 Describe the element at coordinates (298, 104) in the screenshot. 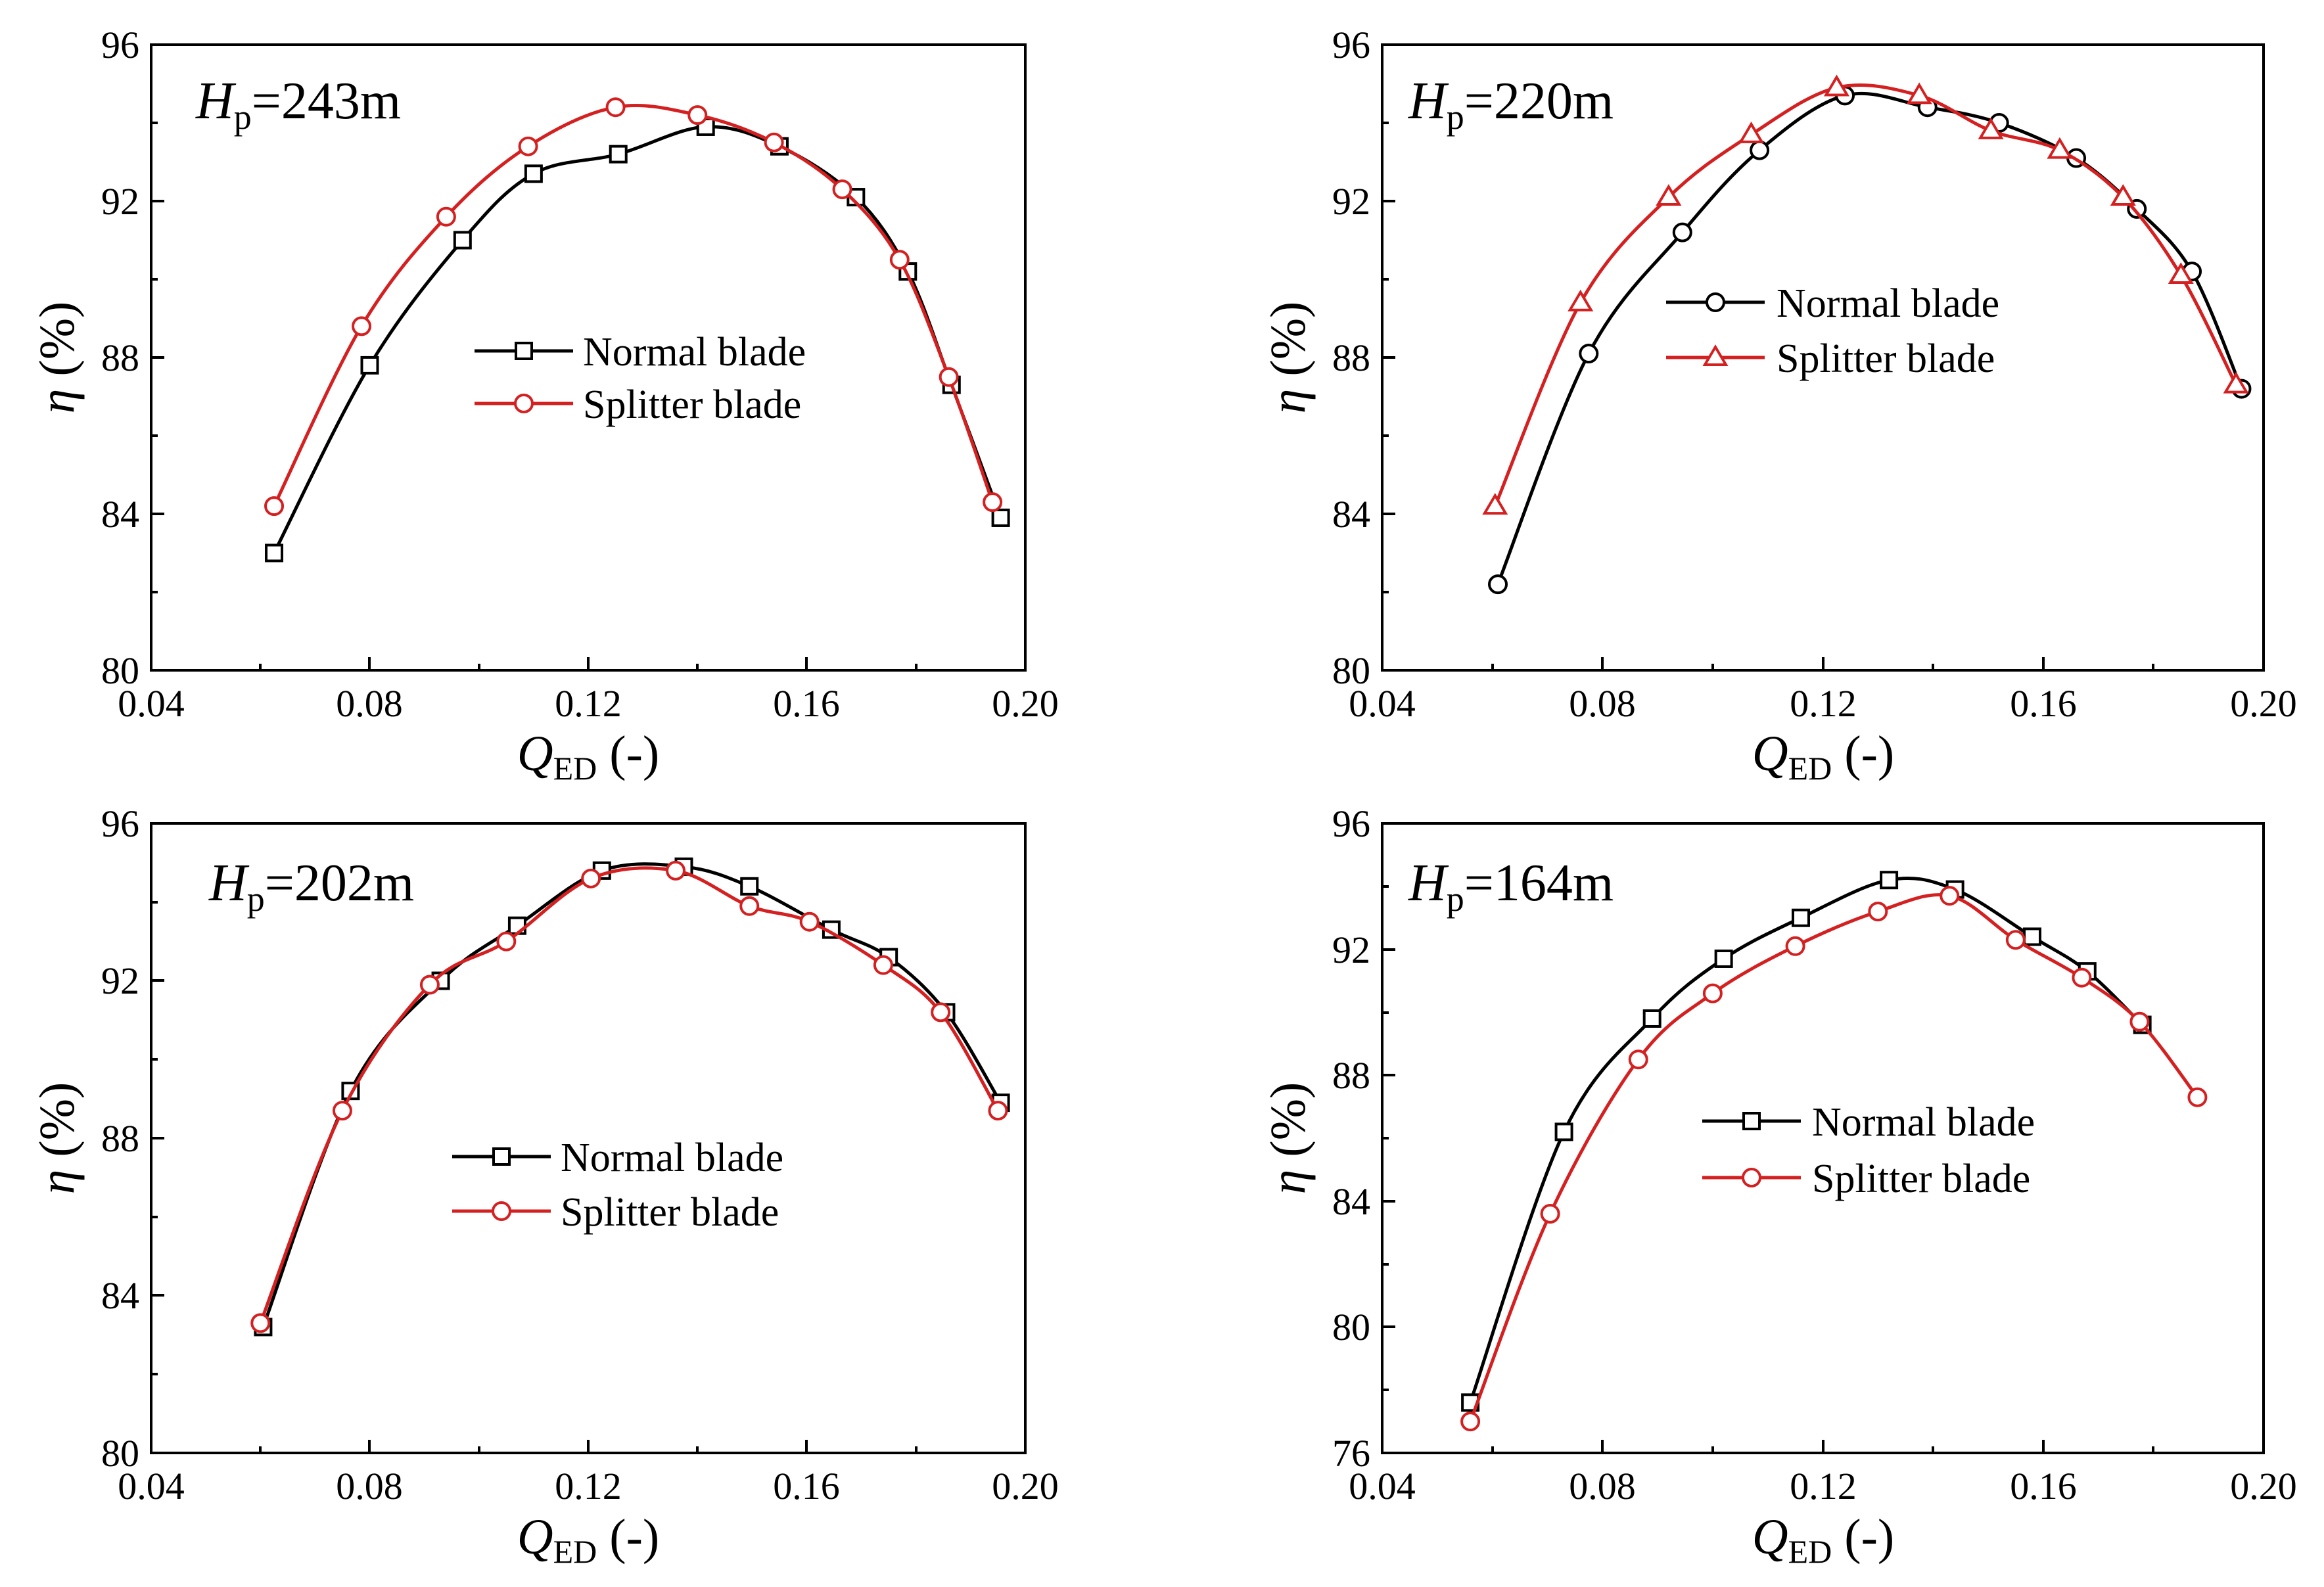

I see `panel-title: Hp=243m` at that location.